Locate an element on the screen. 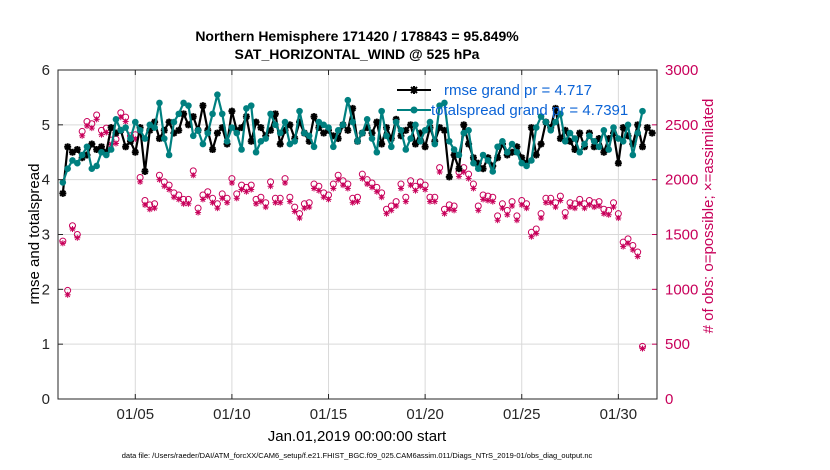 The image size is (830, 470). y-tick-label-2: 2 is located at coordinates (46, 289).